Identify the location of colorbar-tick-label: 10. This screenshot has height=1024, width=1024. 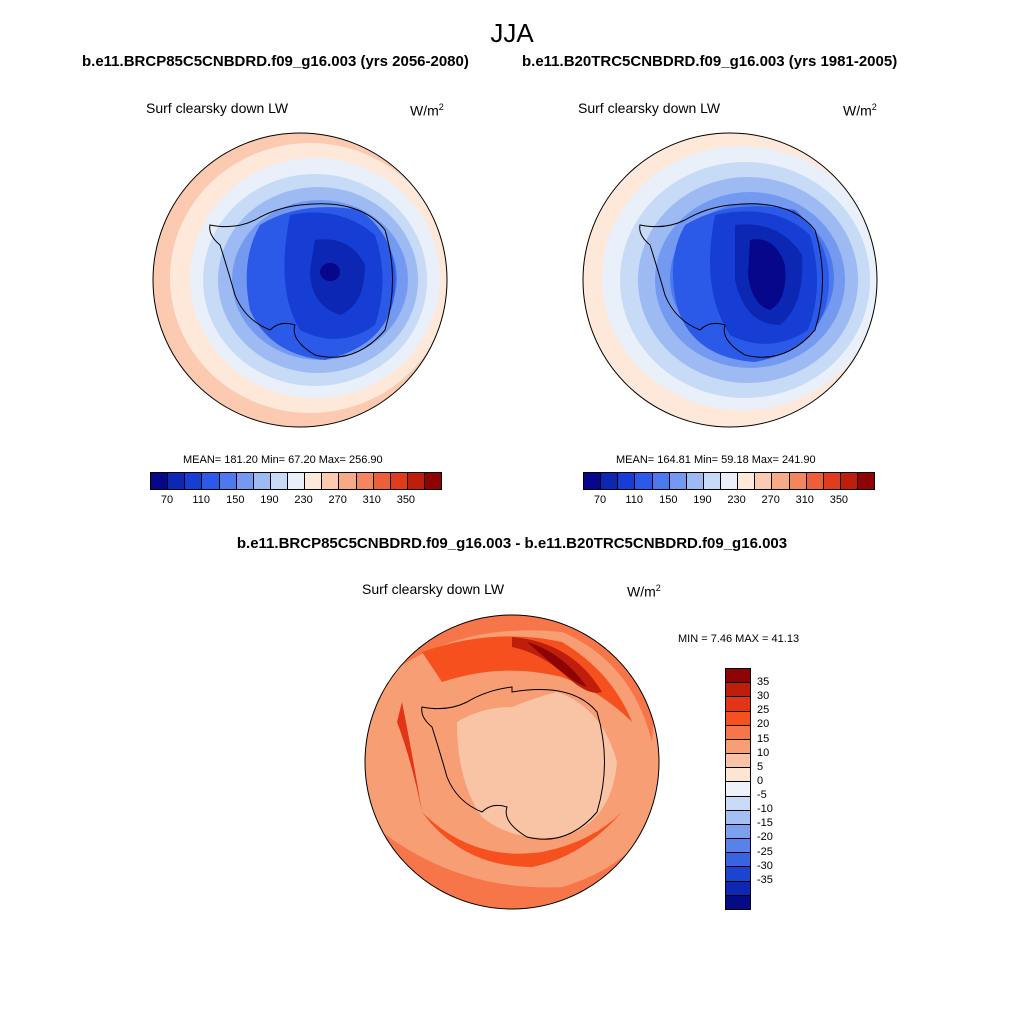
(763, 752).